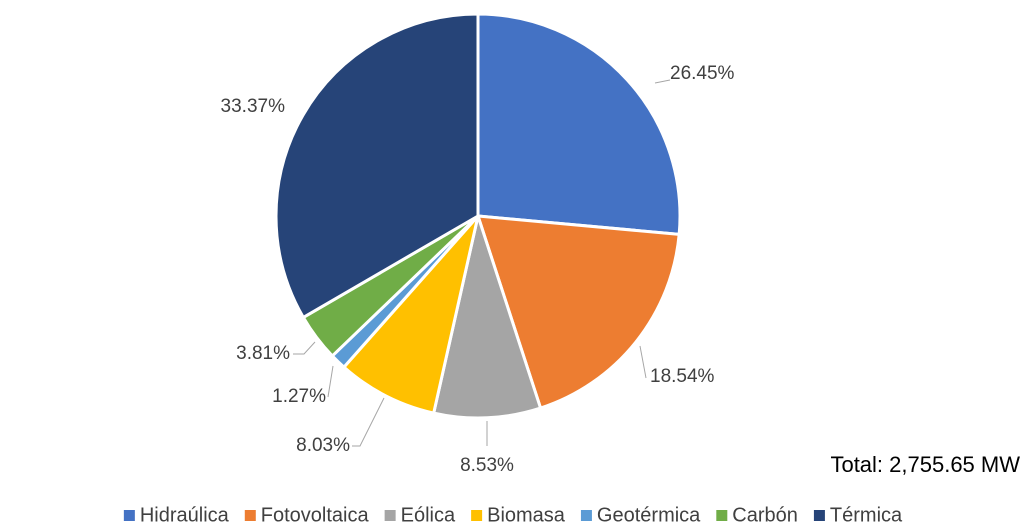  What do you see at coordinates (185, 515) in the screenshot?
I see `legend-label: Hidraúlica` at bounding box center [185, 515].